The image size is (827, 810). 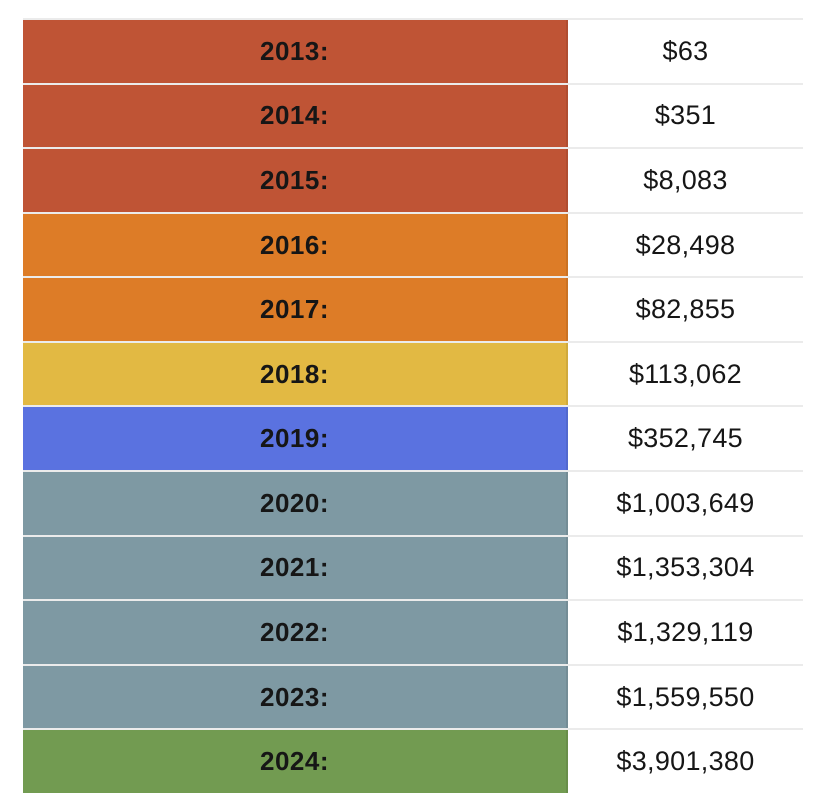 I want to click on table-row: 2022: $1,329,119, so click(x=413, y=631).